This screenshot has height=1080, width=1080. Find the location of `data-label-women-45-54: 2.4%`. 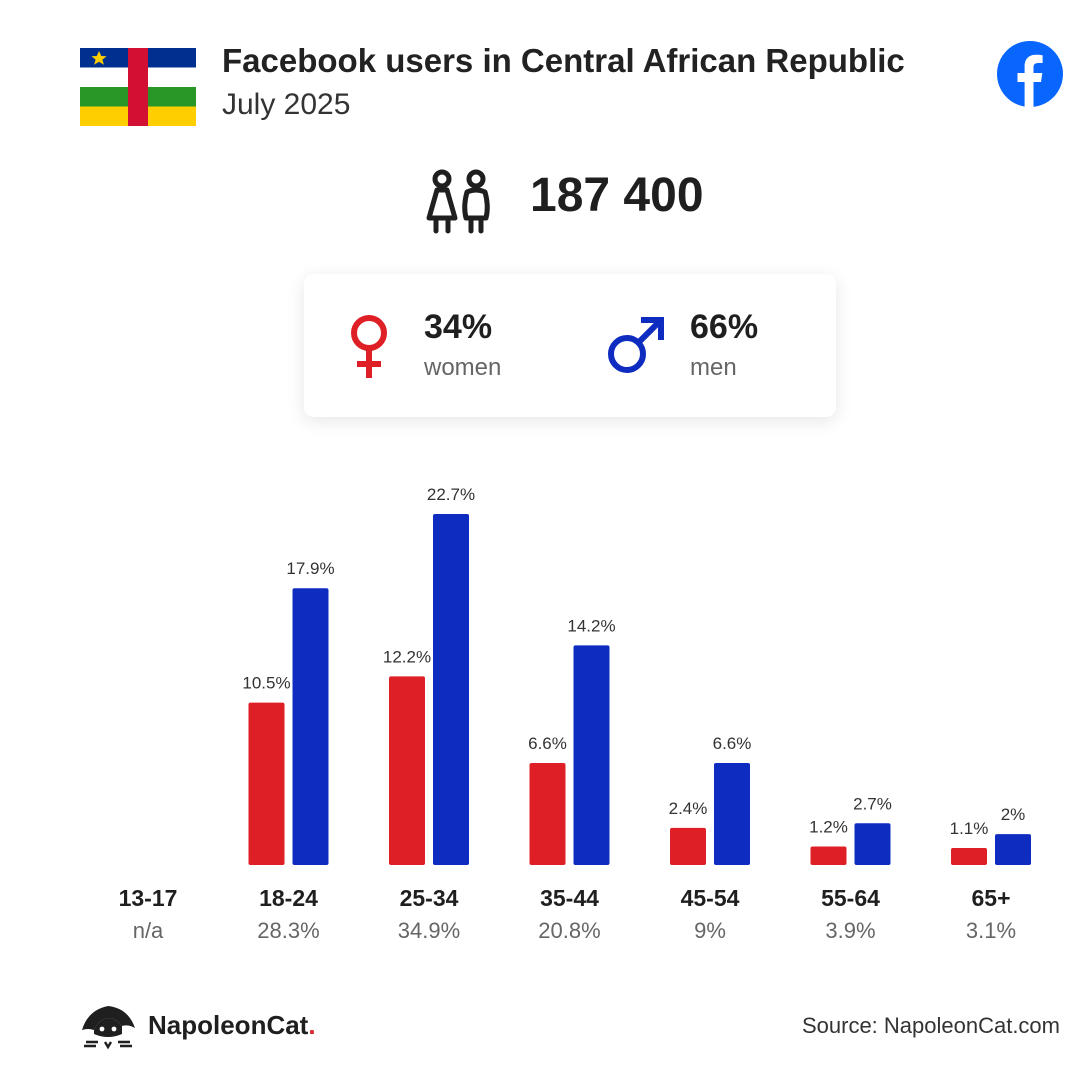

data-label-women-45-54: 2.4% is located at coordinates (688, 808).